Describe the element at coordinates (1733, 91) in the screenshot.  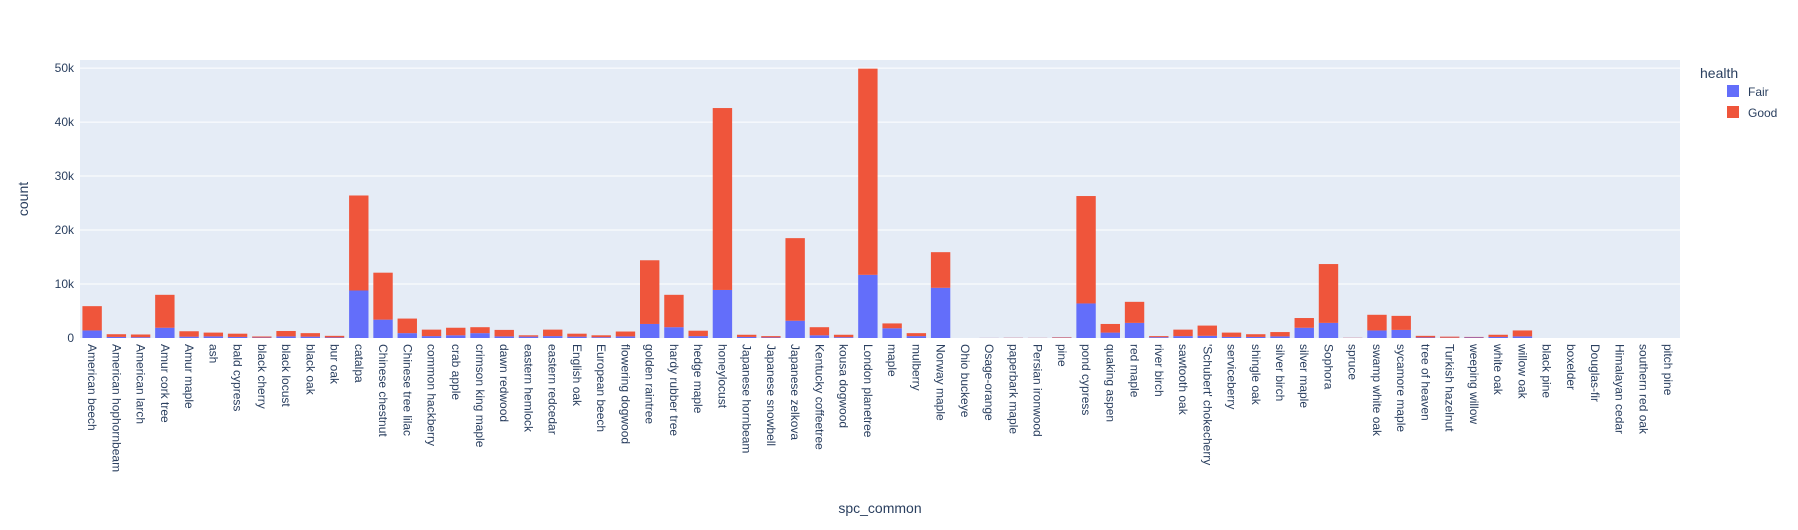
I see `legend-swatch-fair` at that location.